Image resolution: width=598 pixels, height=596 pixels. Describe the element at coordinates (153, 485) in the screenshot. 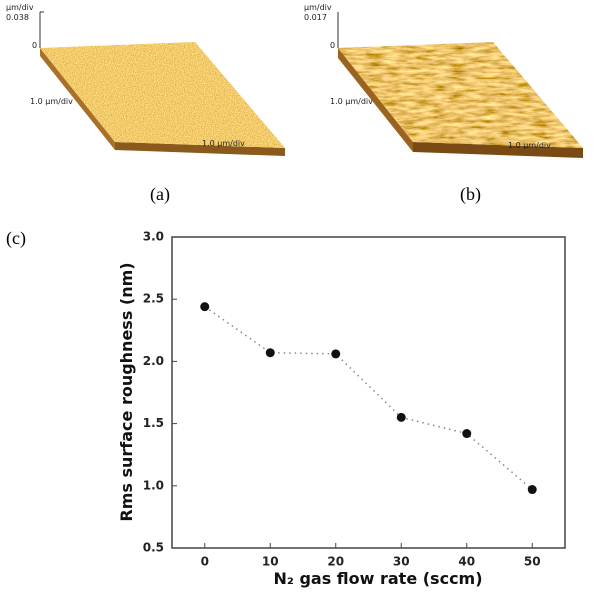

I see `y-tick-label: 1.0` at that location.